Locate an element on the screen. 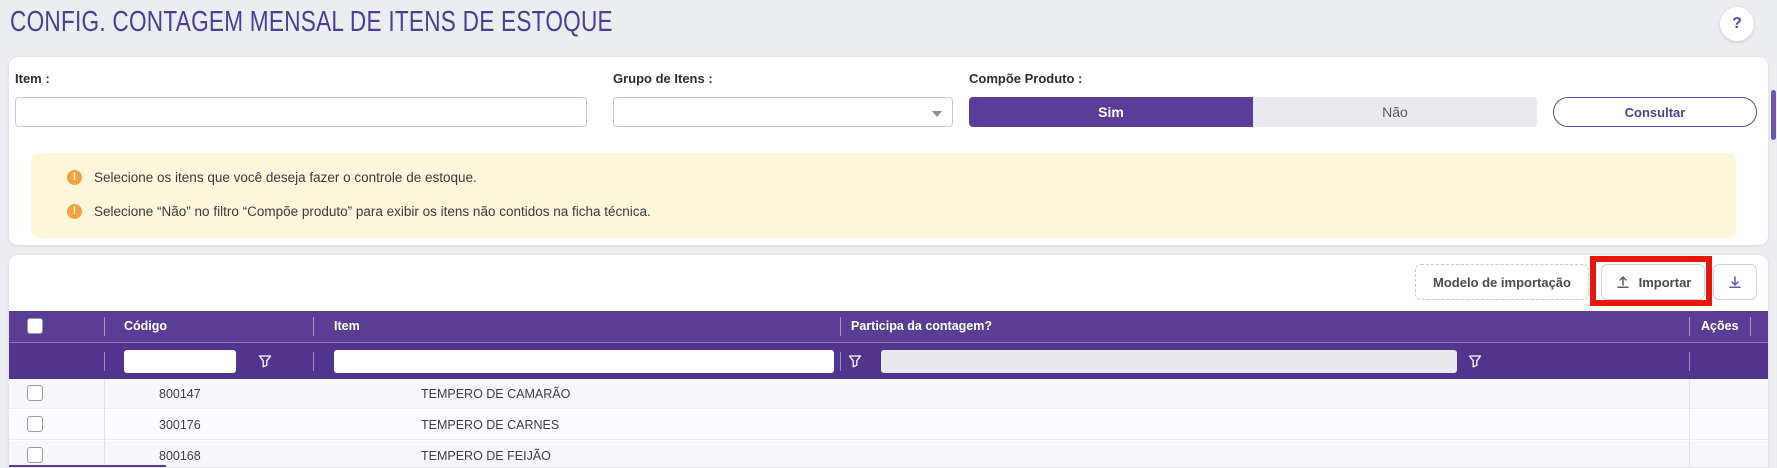  next-row-header-strip is located at coordinates (87, 466).